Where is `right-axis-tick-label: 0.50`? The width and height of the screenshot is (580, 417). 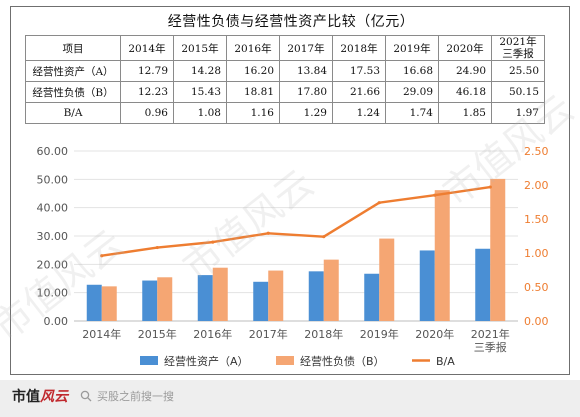
right-axis-tick-label: 0.50 is located at coordinates (536, 287).